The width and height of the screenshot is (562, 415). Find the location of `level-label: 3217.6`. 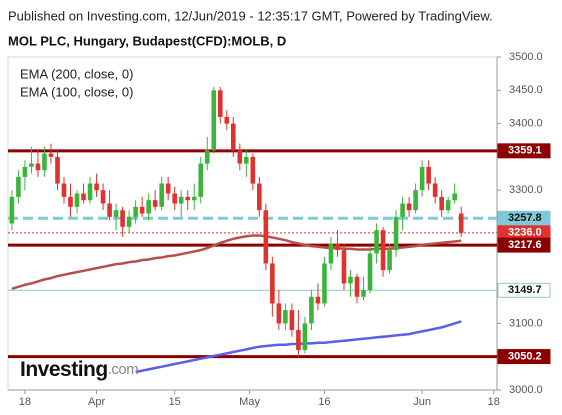

level-label: 3217.6 is located at coordinates (525, 245).